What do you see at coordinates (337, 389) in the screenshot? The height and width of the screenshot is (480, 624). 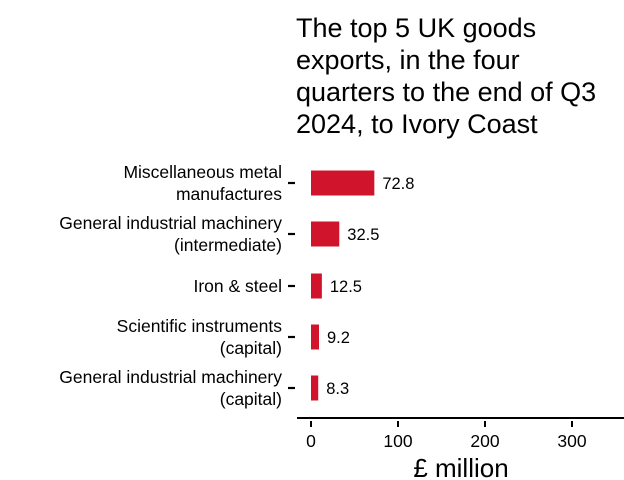 I see `data-label: 8.3` at bounding box center [337, 389].